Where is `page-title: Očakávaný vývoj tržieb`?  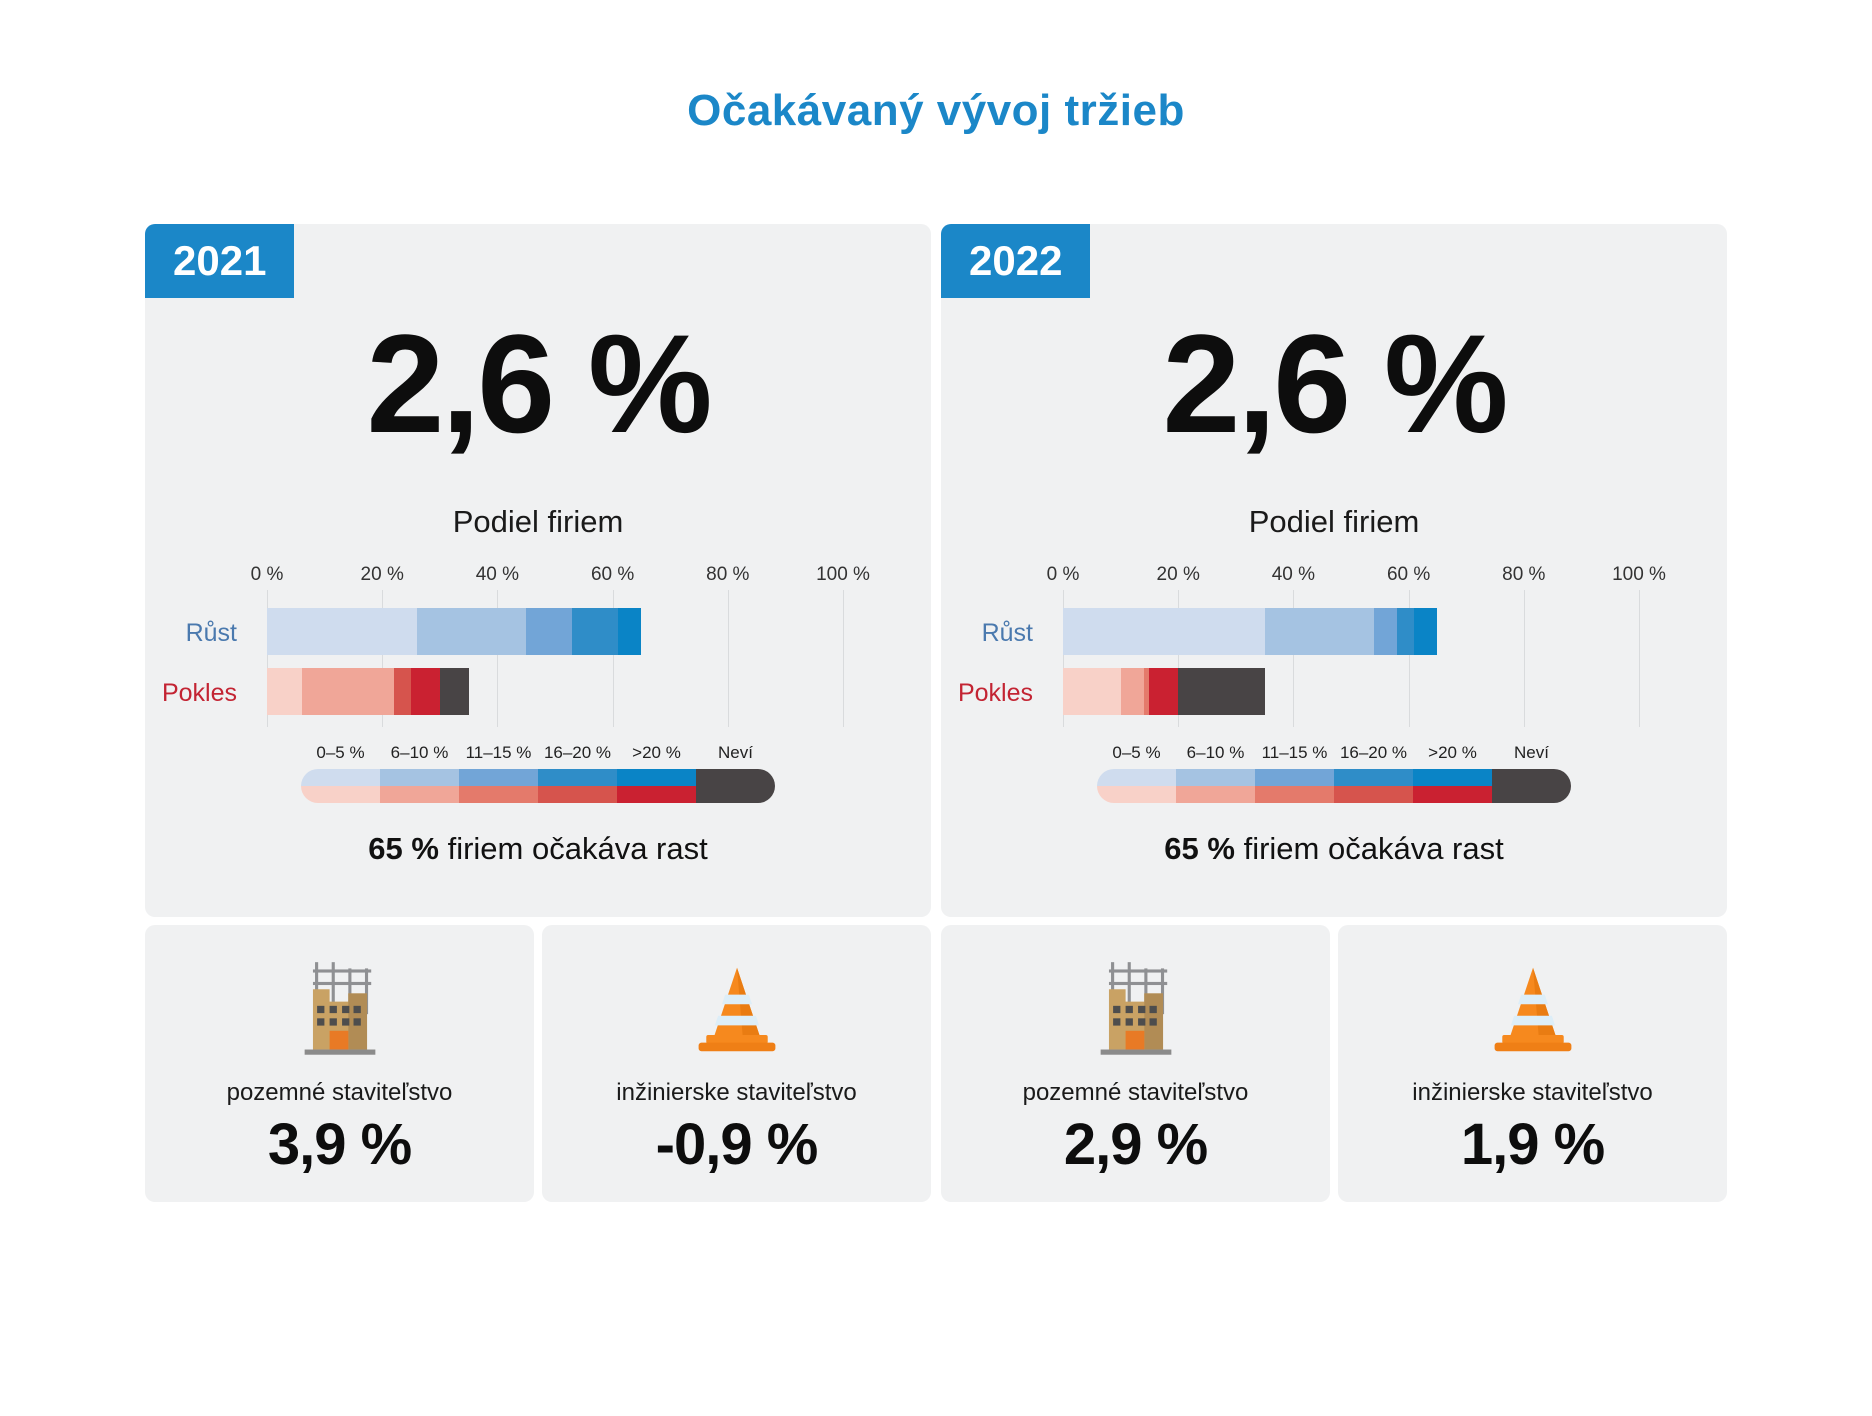 page-title: Očakávaný vývoj tržieb is located at coordinates (936, 110).